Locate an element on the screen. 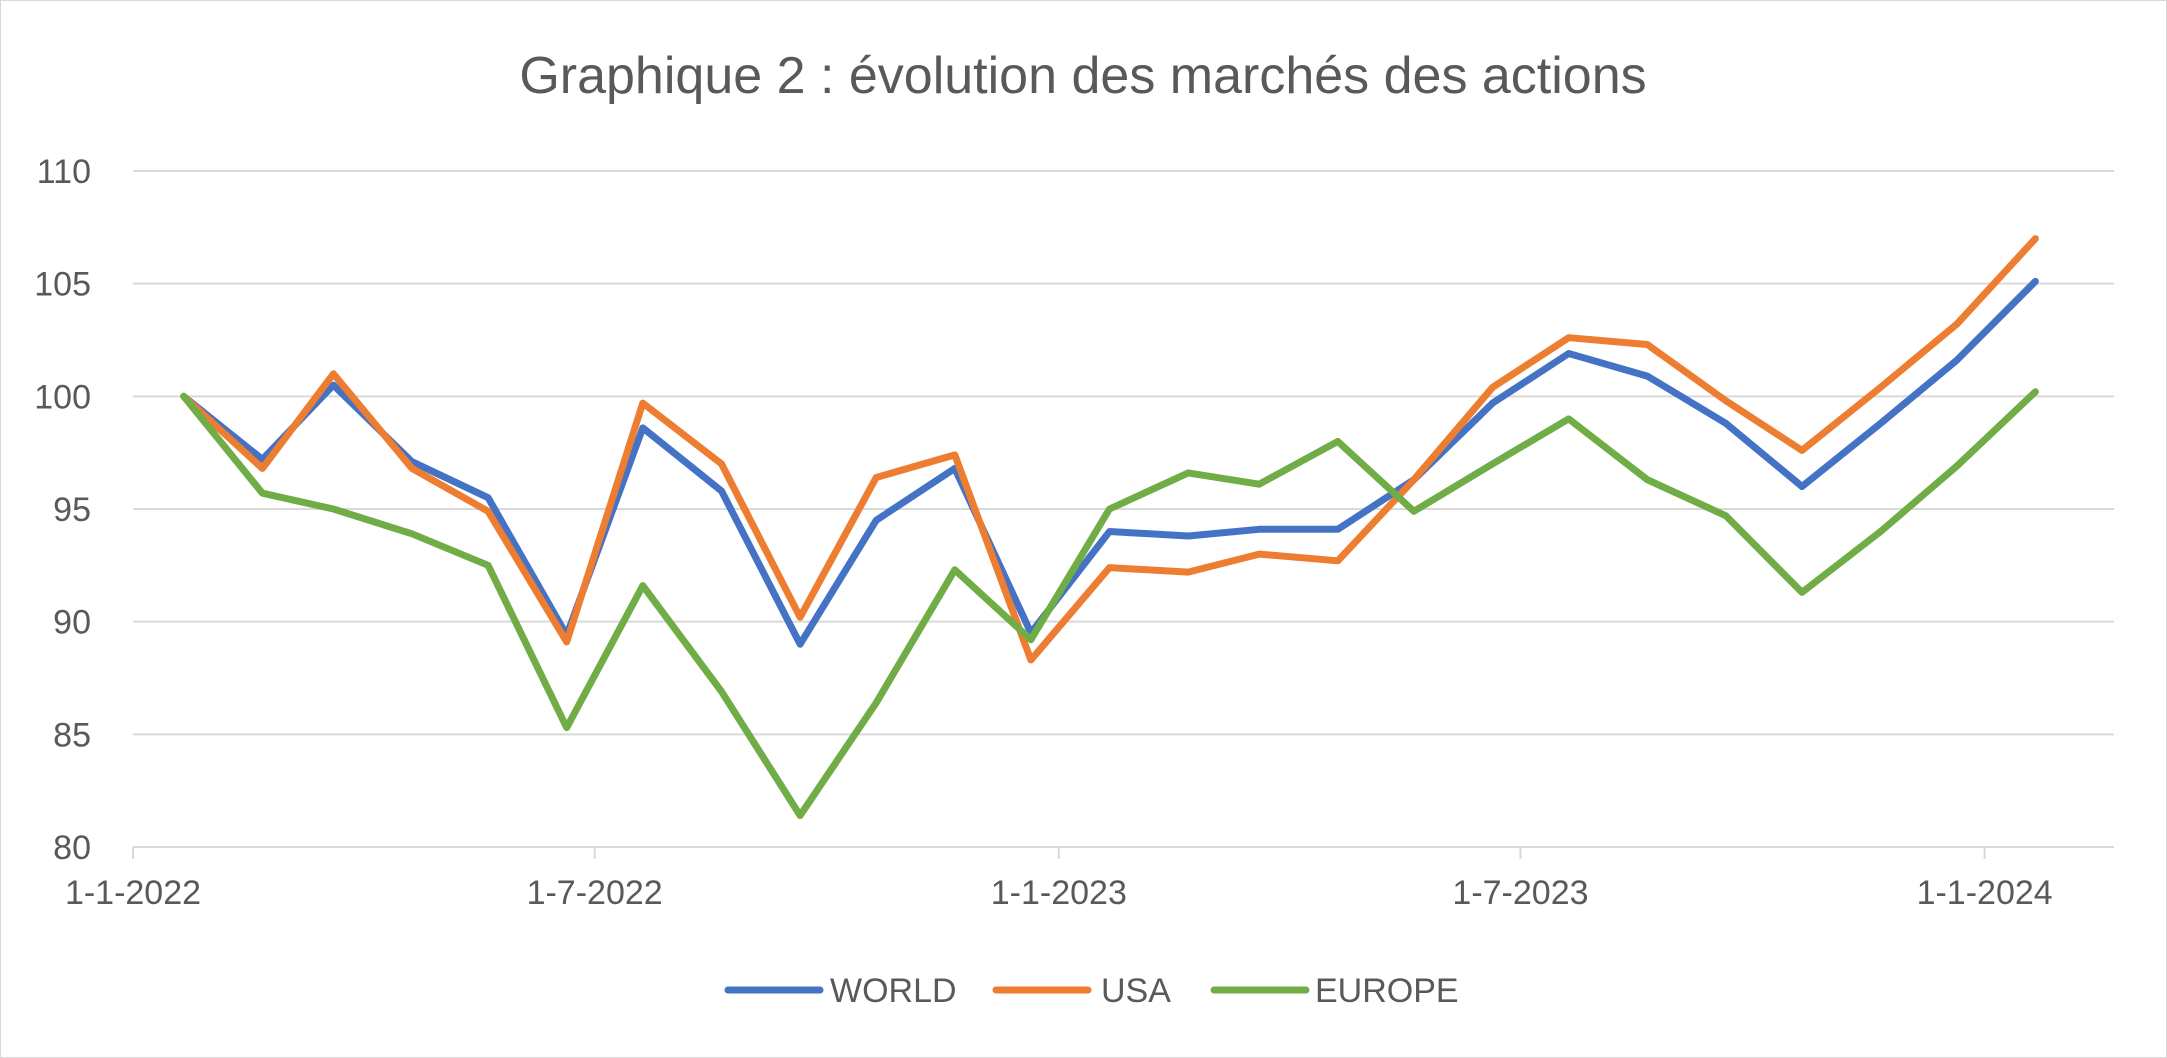 The height and width of the screenshot is (1058, 2167). y-tick-label: 80 is located at coordinates (72, 848).